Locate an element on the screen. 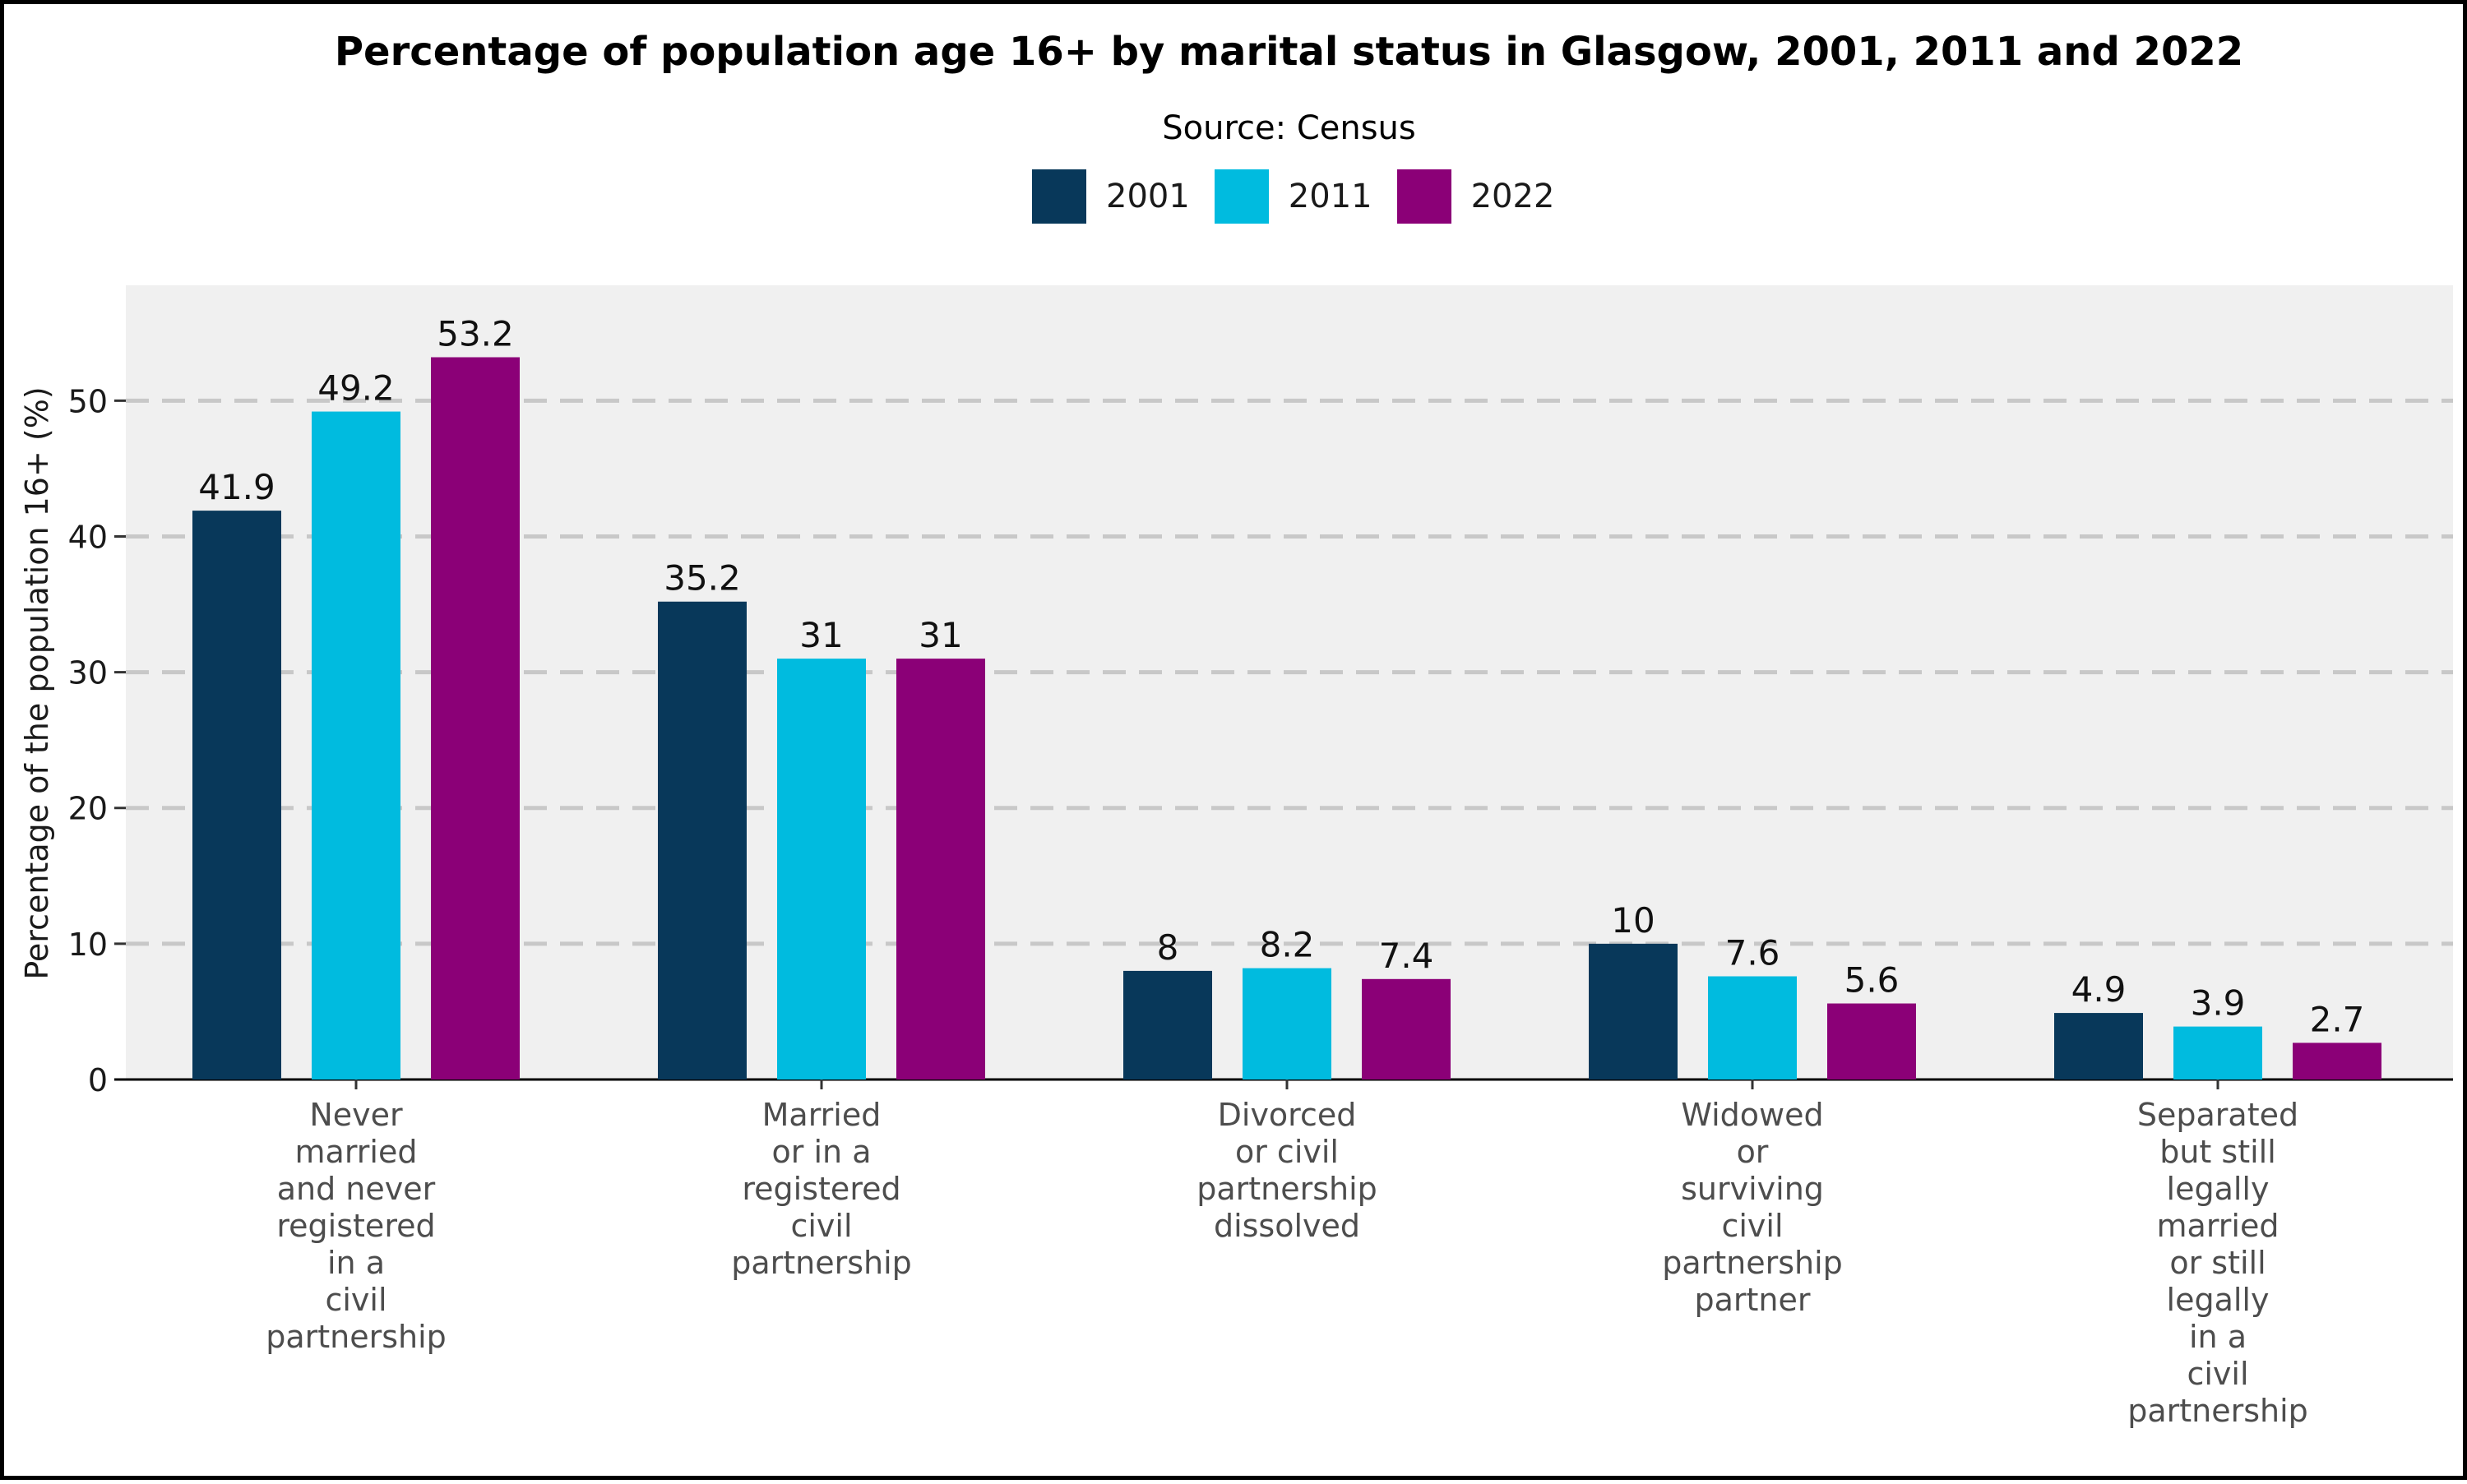  legend-swatch-2001 is located at coordinates (1059, 197).